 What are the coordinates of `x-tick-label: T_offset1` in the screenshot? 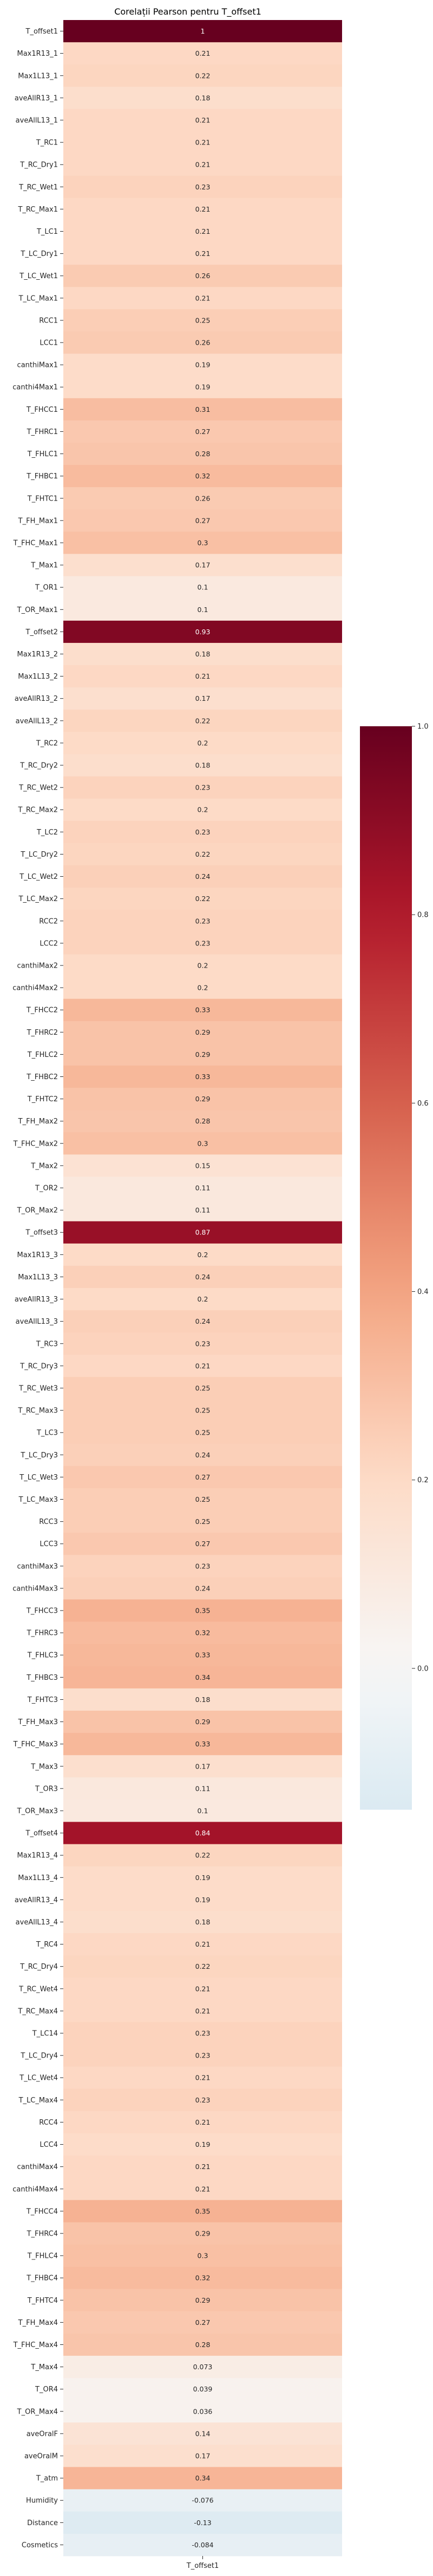 It's located at (202, 2566).